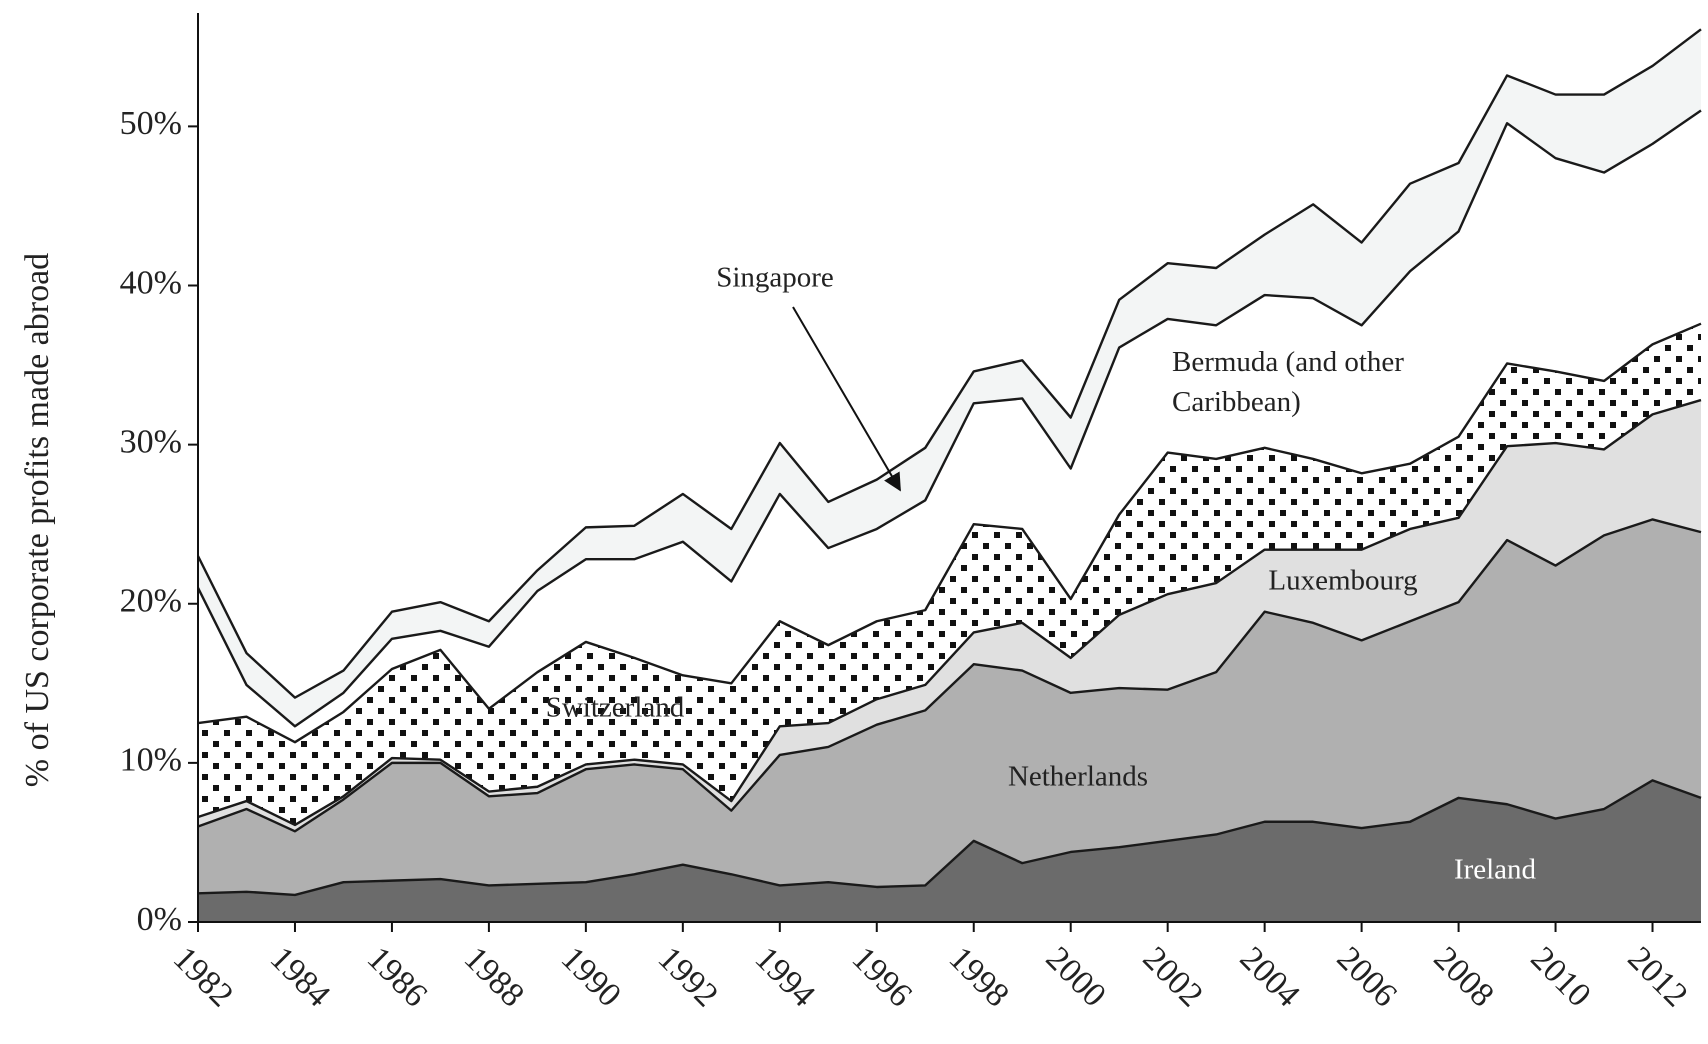 The width and height of the screenshot is (1708, 1044). What do you see at coordinates (591, 977) in the screenshot?
I see `x-tick-label: 1990` at bounding box center [591, 977].